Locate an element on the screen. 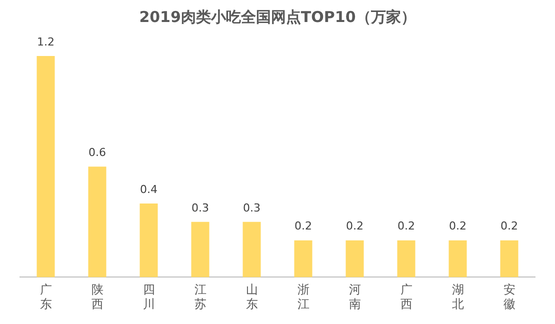  x-tick-label: 安徽 is located at coordinates (509, 296).